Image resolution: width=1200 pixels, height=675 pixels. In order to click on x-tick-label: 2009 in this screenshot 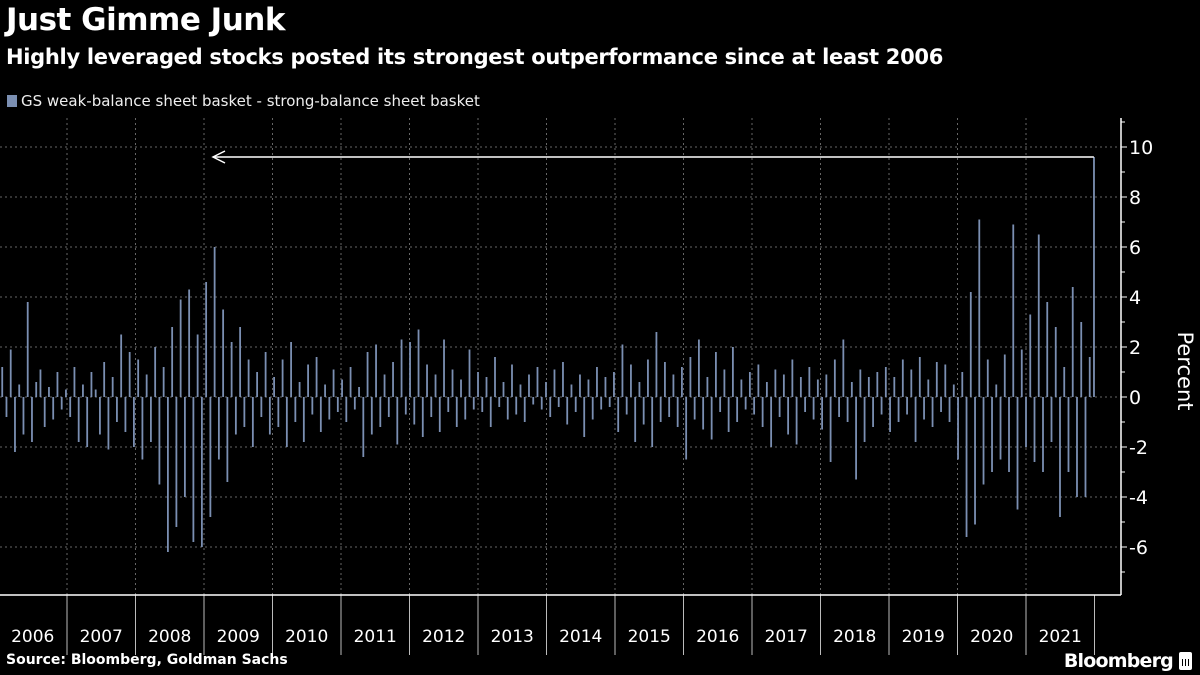, I will do `click(238, 637)`.